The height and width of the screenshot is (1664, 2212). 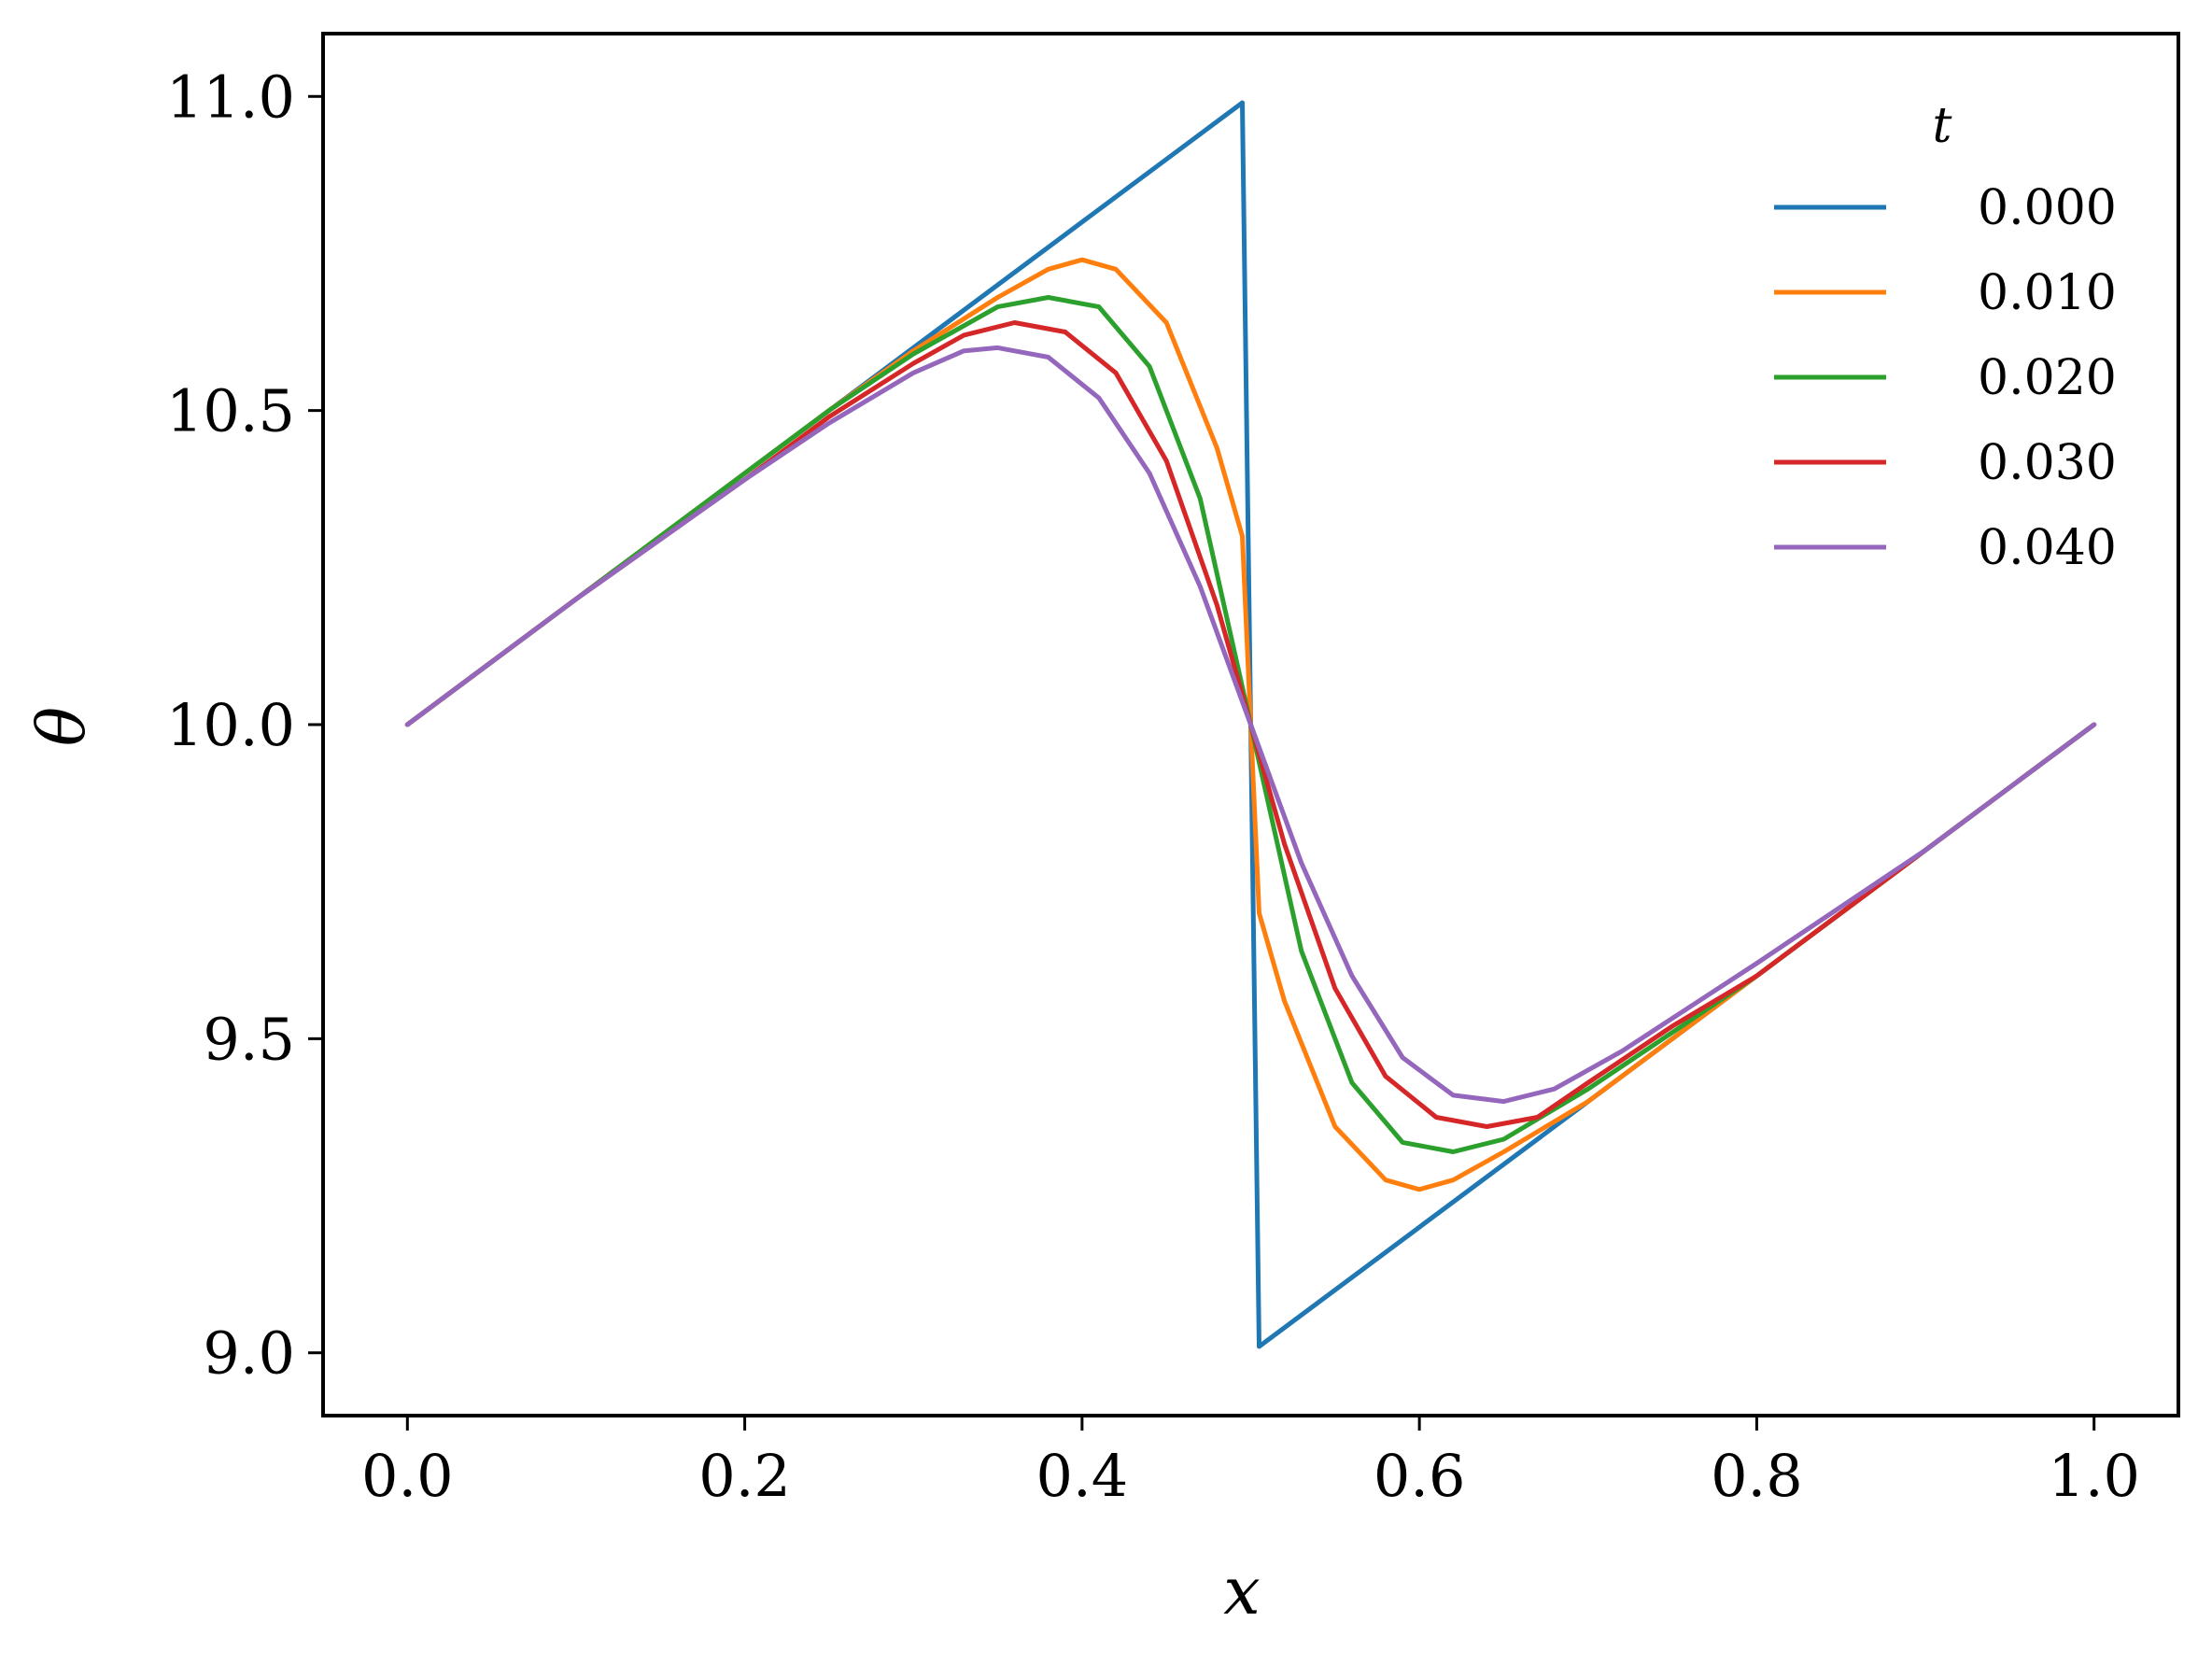 I want to click on y-tick-label: 9.5, so click(x=249, y=1039).